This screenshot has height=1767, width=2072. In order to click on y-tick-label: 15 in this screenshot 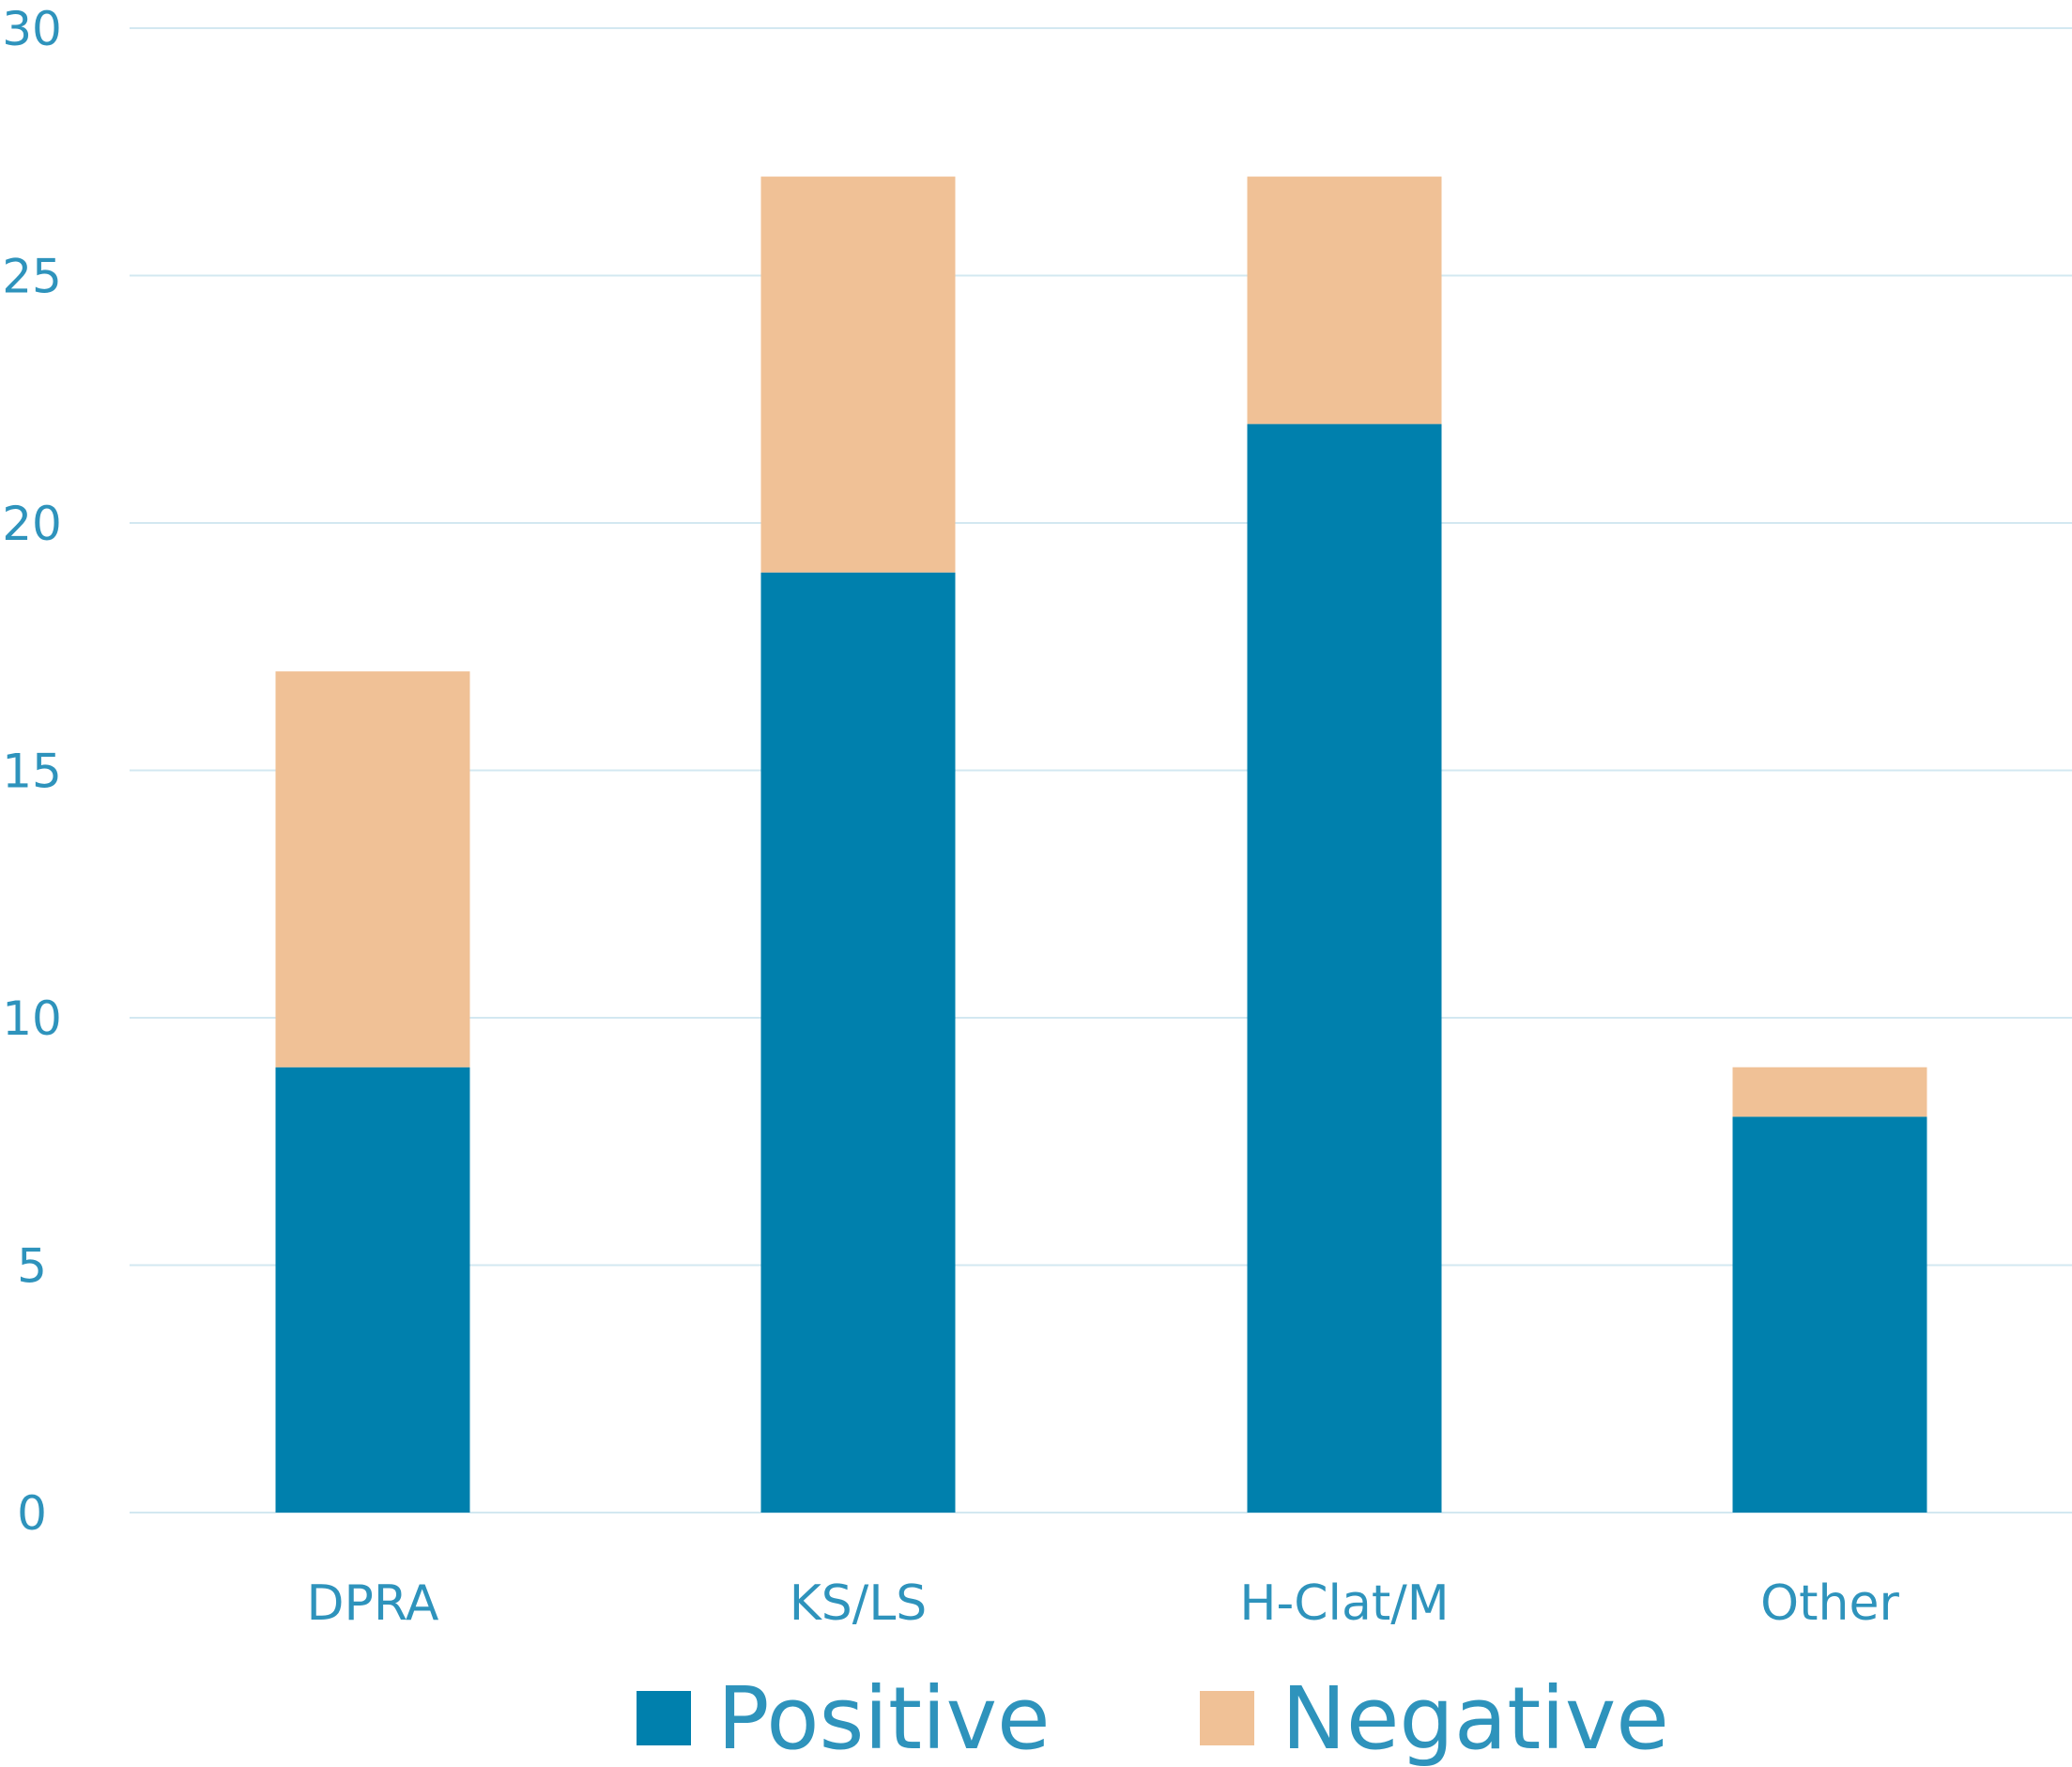, I will do `click(32, 772)`.